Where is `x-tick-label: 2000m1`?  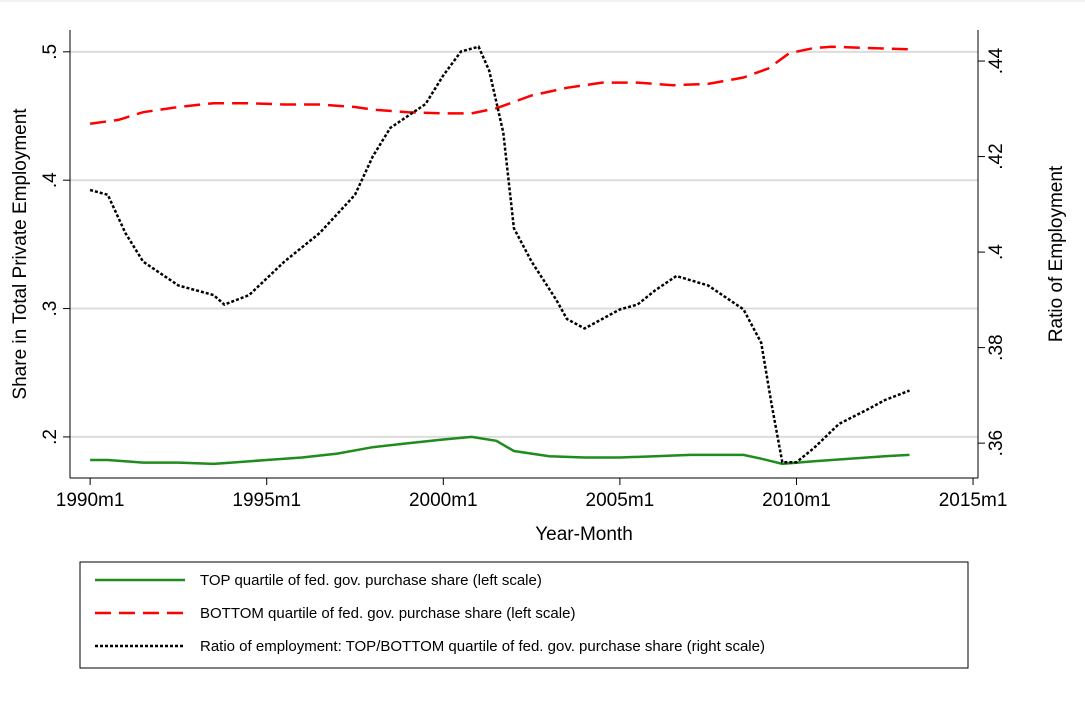 x-tick-label: 2000m1 is located at coordinates (443, 500).